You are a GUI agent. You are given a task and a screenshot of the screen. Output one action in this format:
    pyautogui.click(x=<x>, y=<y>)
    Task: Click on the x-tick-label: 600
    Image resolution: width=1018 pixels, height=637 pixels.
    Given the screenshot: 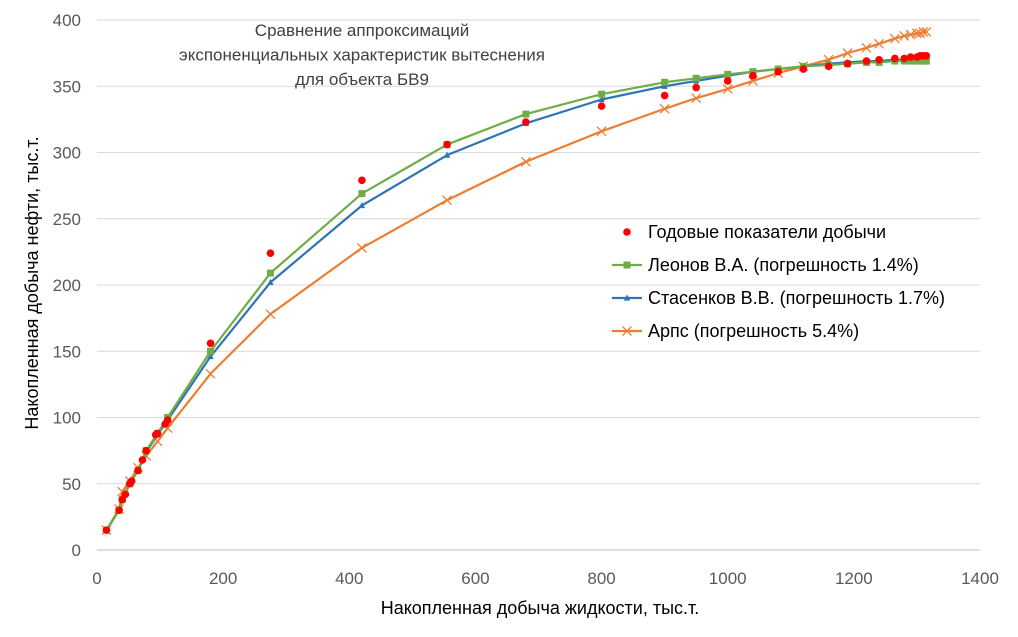 What is the action you would take?
    pyautogui.click(x=475, y=578)
    